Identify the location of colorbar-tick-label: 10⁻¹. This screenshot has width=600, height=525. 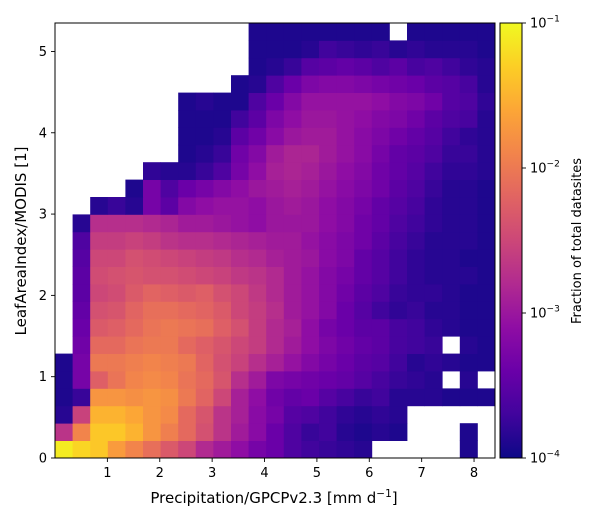
(545, 23).